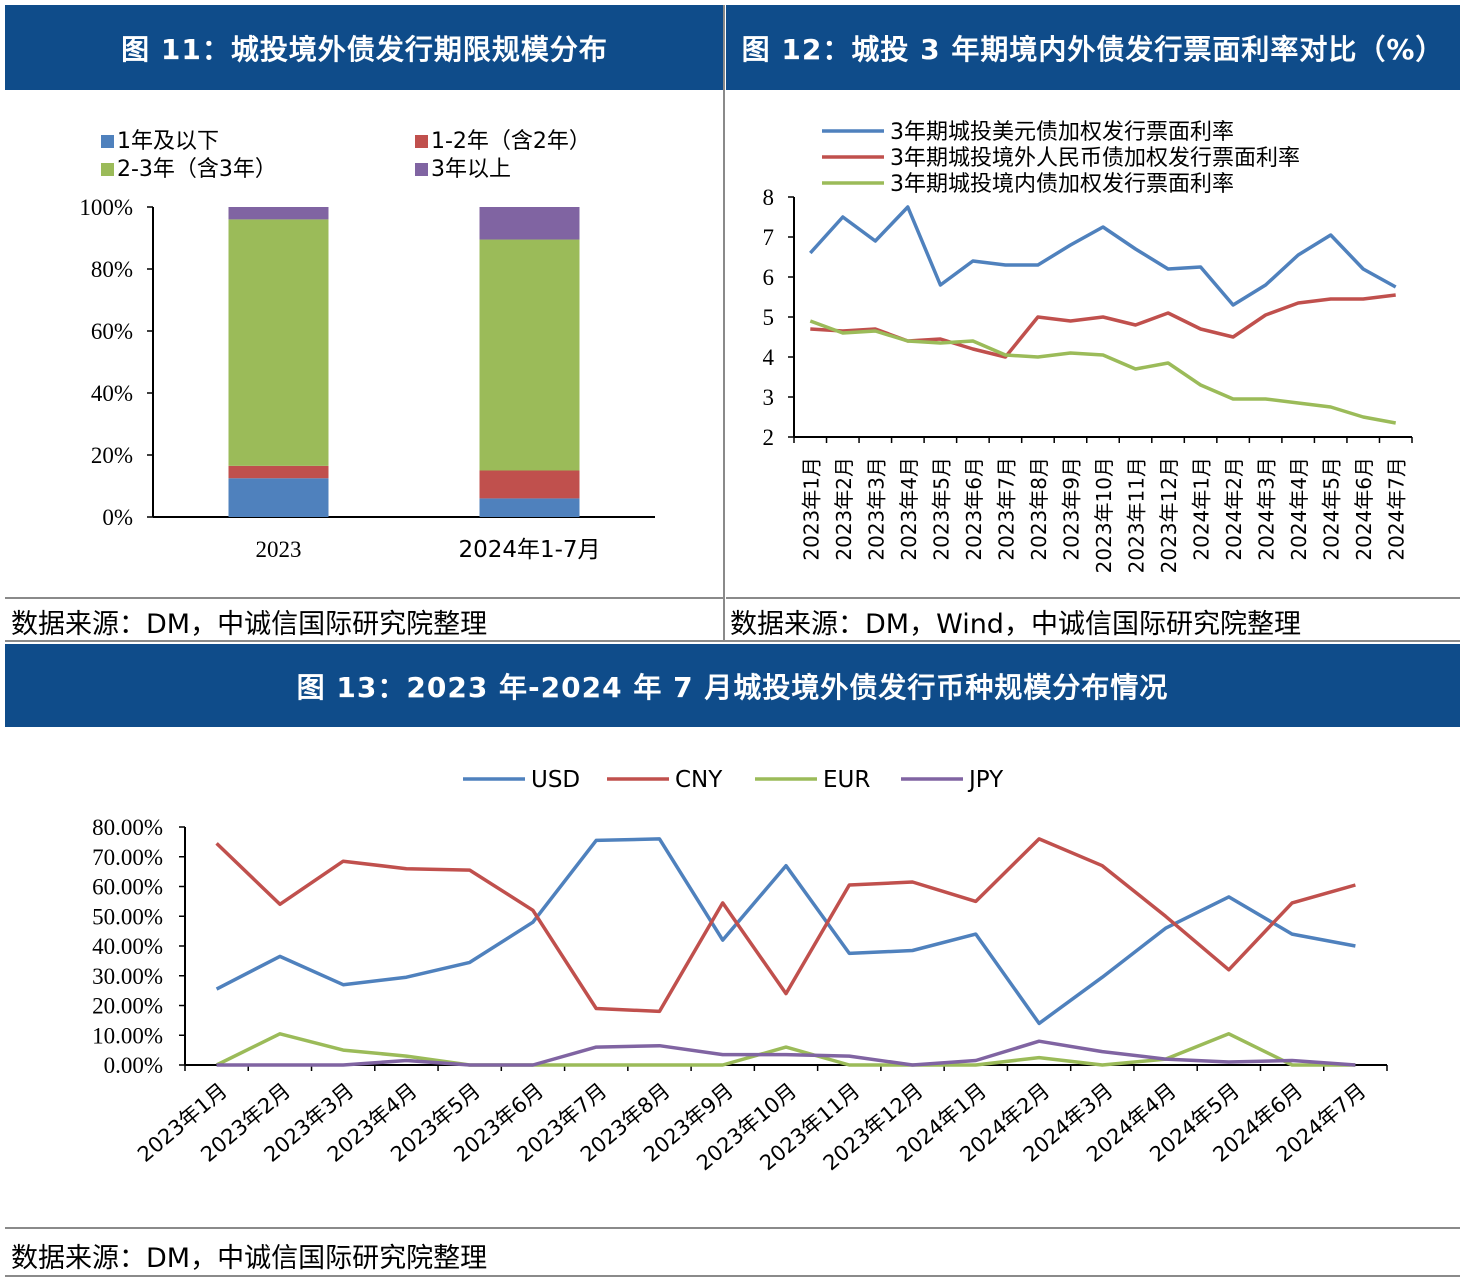 Image resolution: width=1464 pixels, height=1284 pixels. Describe the element at coordinates (127, 887) in the screenshot. I see `fig13-y-tick-label: 60.00%` at that location.